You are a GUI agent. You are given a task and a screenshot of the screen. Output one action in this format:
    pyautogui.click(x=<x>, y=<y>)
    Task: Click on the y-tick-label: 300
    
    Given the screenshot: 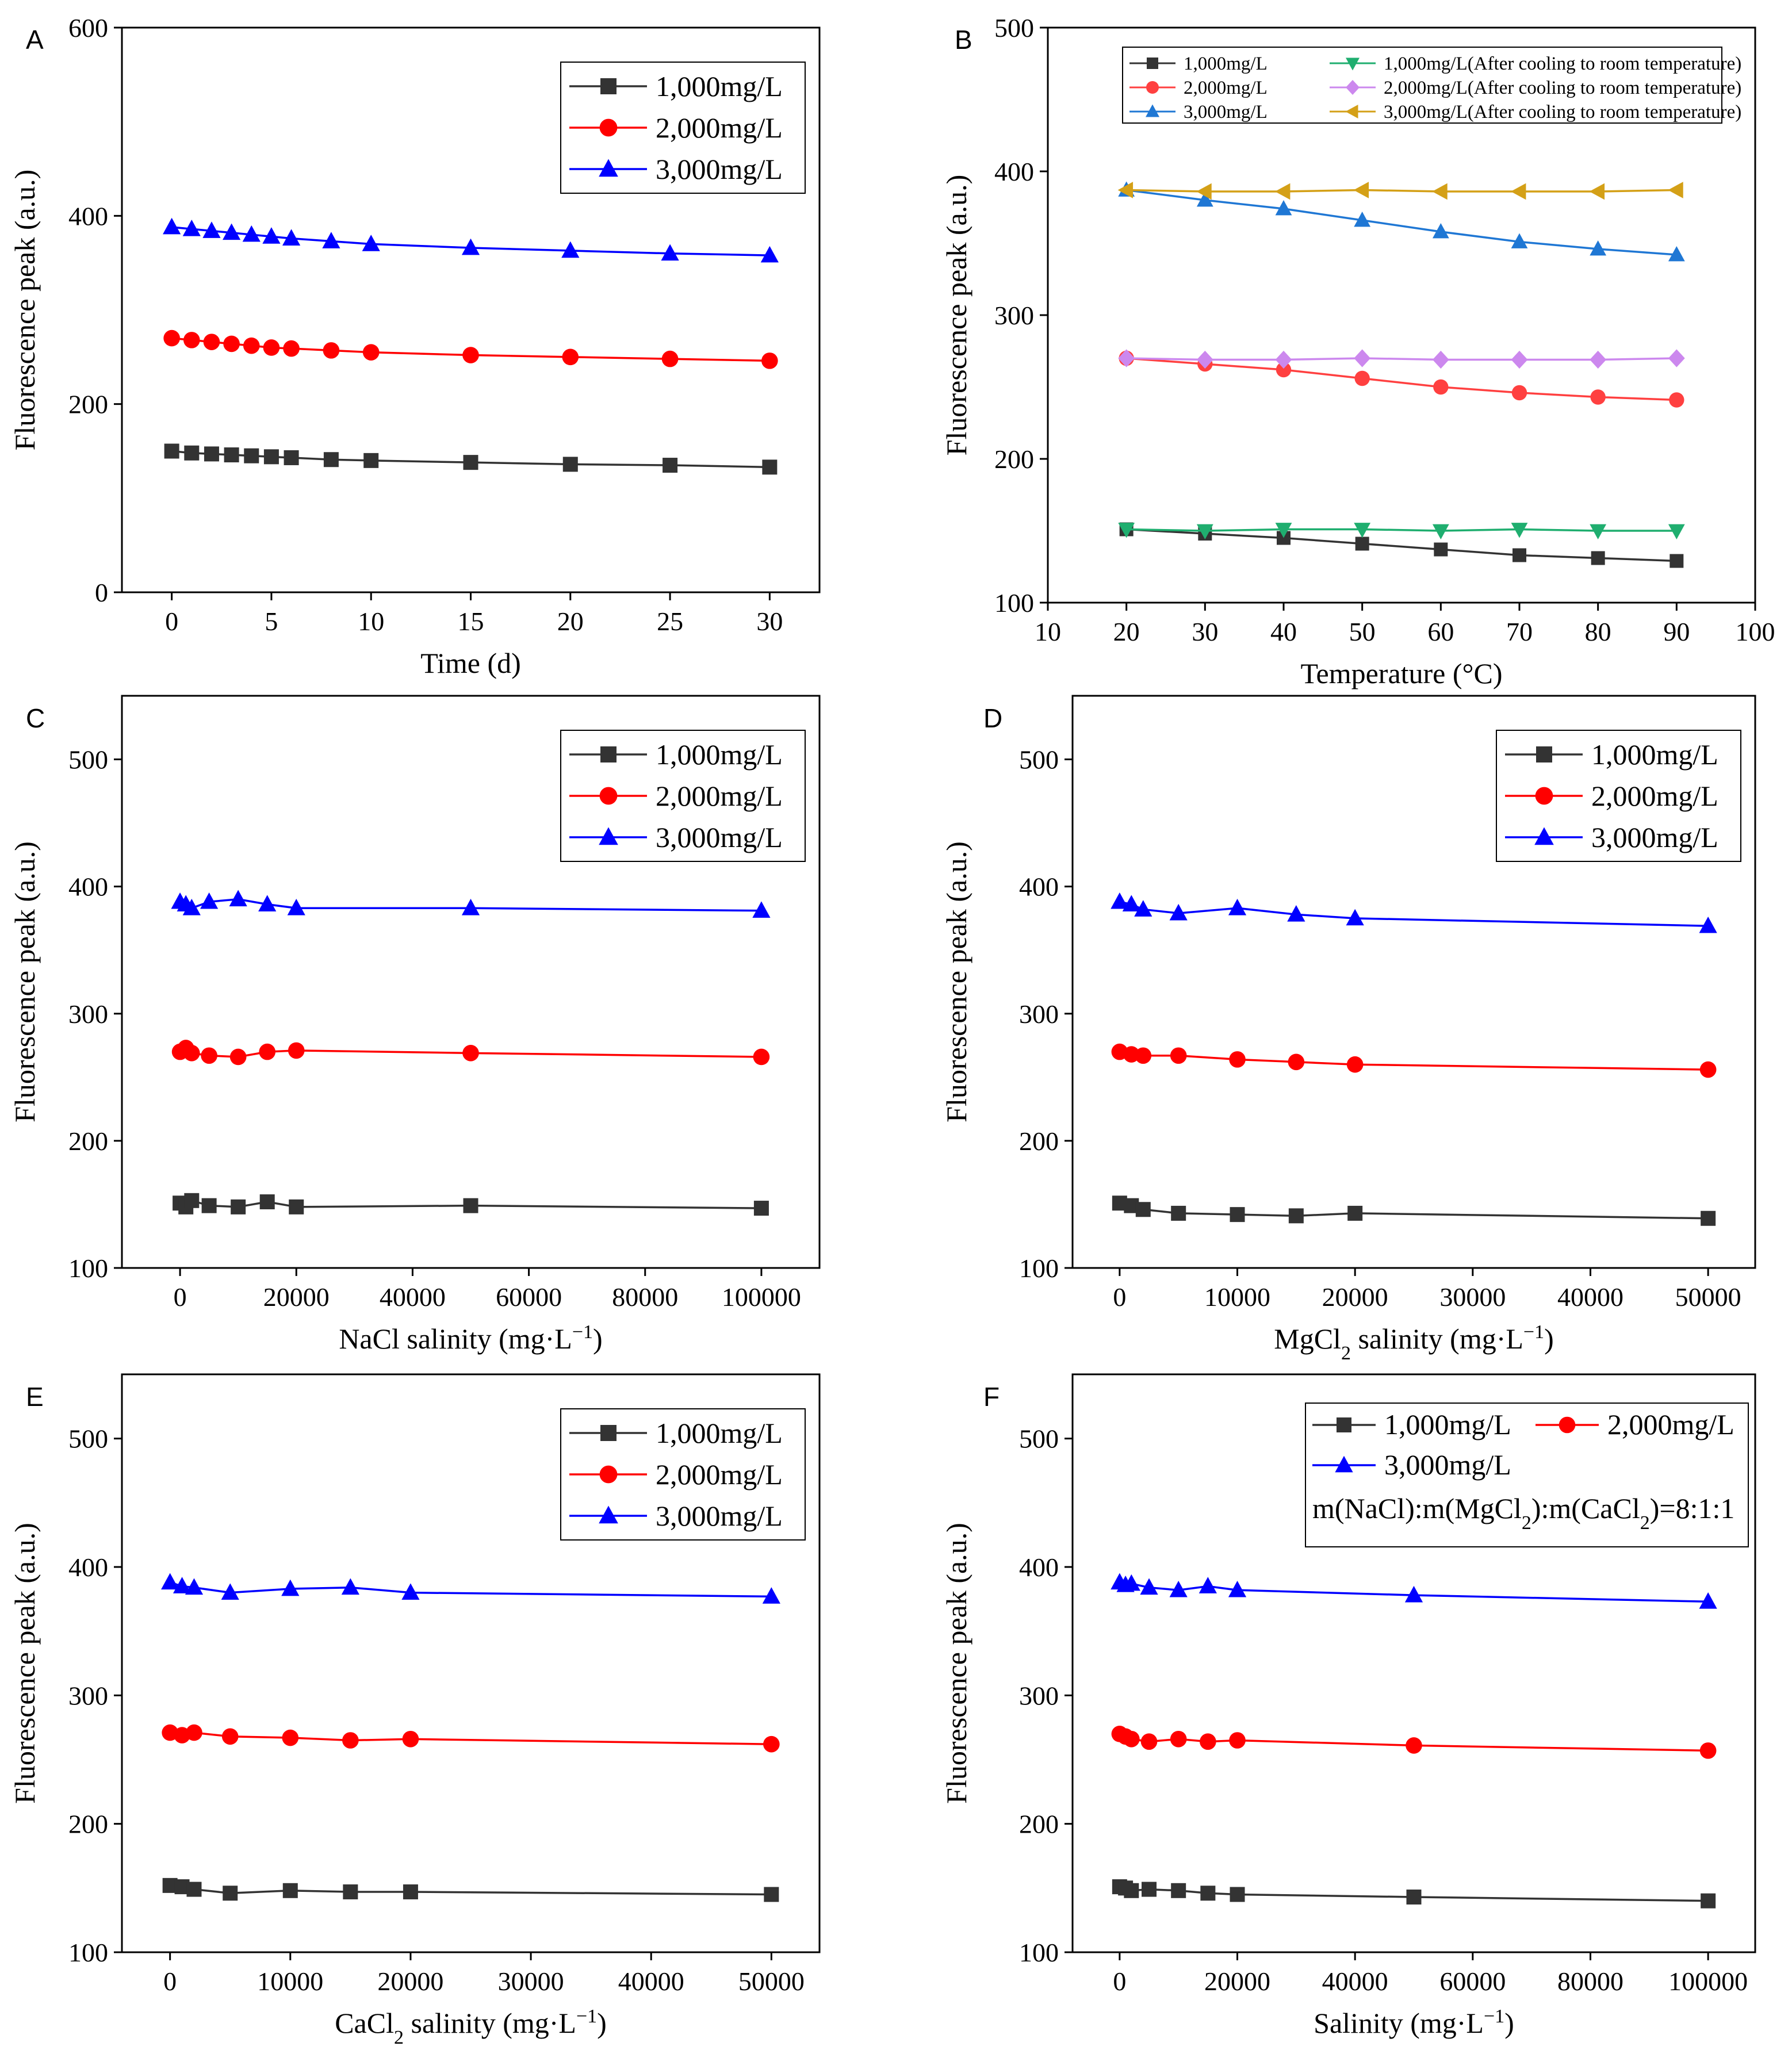 What is the action you would take?
    pyautogui.click(x=88, y=1695)
    